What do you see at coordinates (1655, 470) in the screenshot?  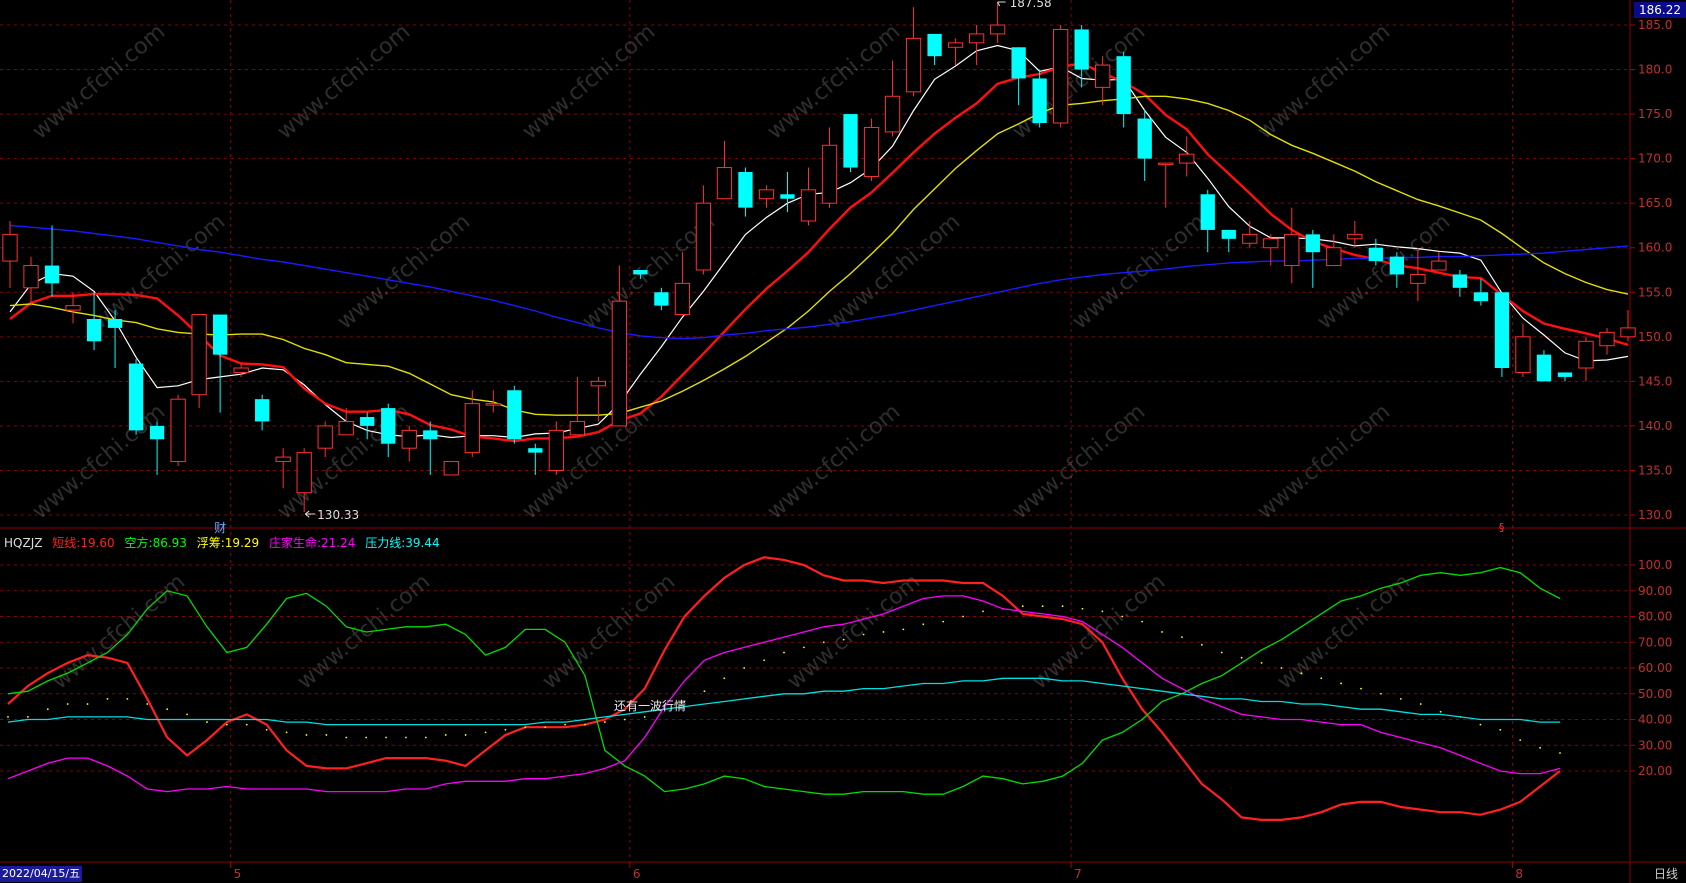 I see `y-tick-label: 135.0` at bounding box center [1655, 470].